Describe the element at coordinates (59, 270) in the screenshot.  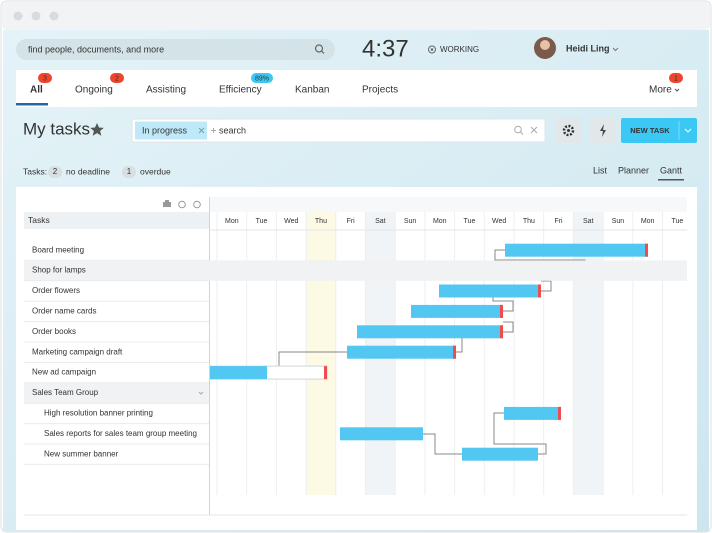
I see `task-name: Shop for lamps` at that location.